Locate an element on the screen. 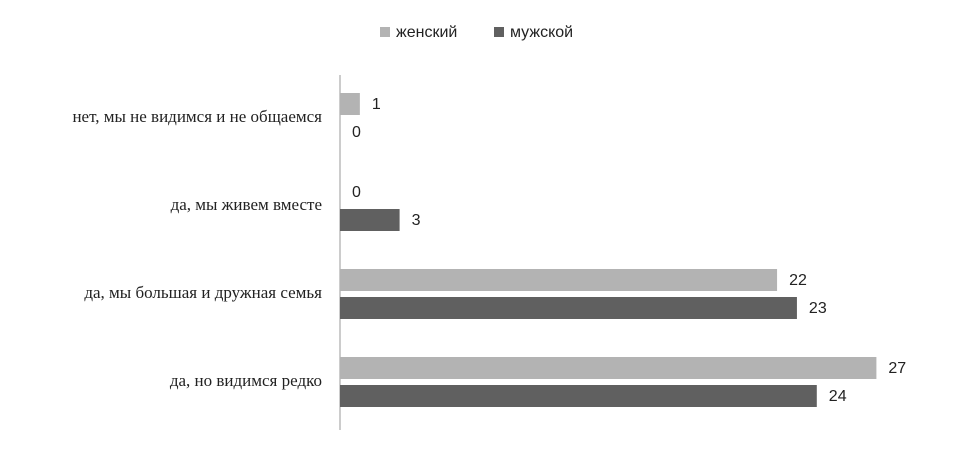 The height and width of the screenshot is (452, 960). y-tick-label: да, мы живем вместе is located at coordinates (246, 204).